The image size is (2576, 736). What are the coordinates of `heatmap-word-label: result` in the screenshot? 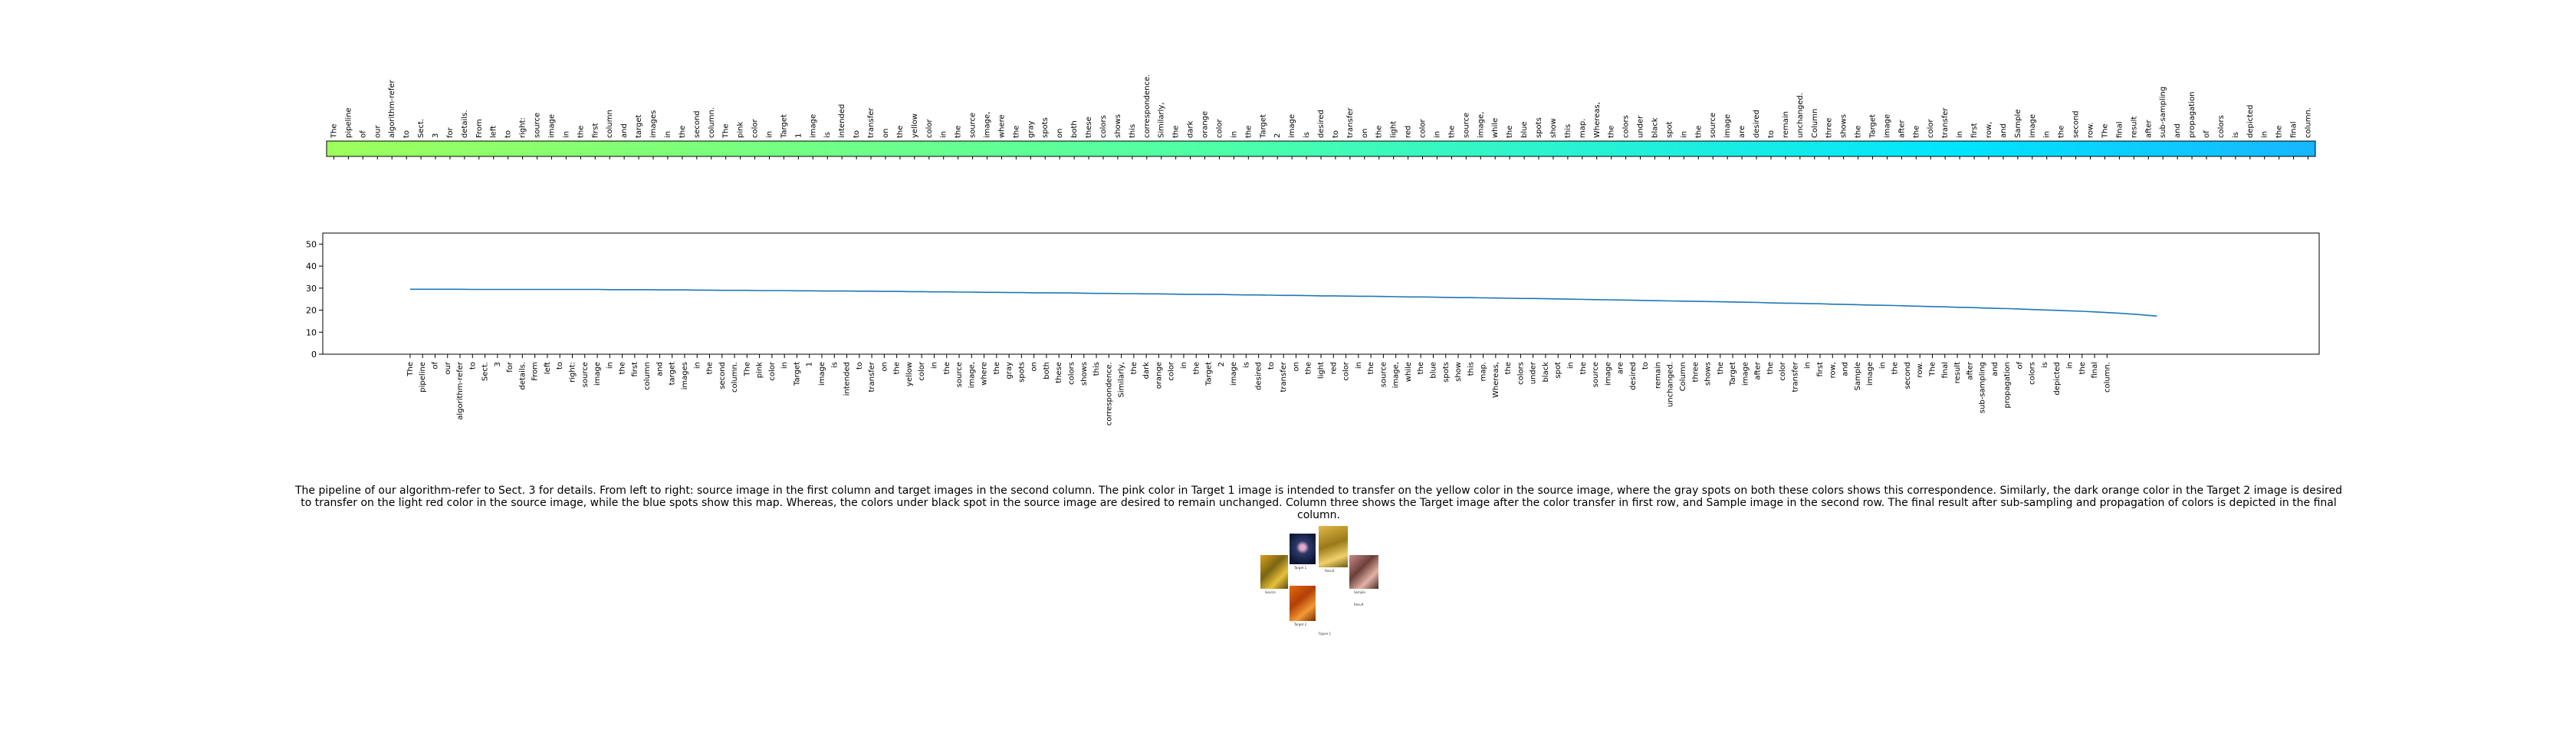 It's located at (2134, 128).